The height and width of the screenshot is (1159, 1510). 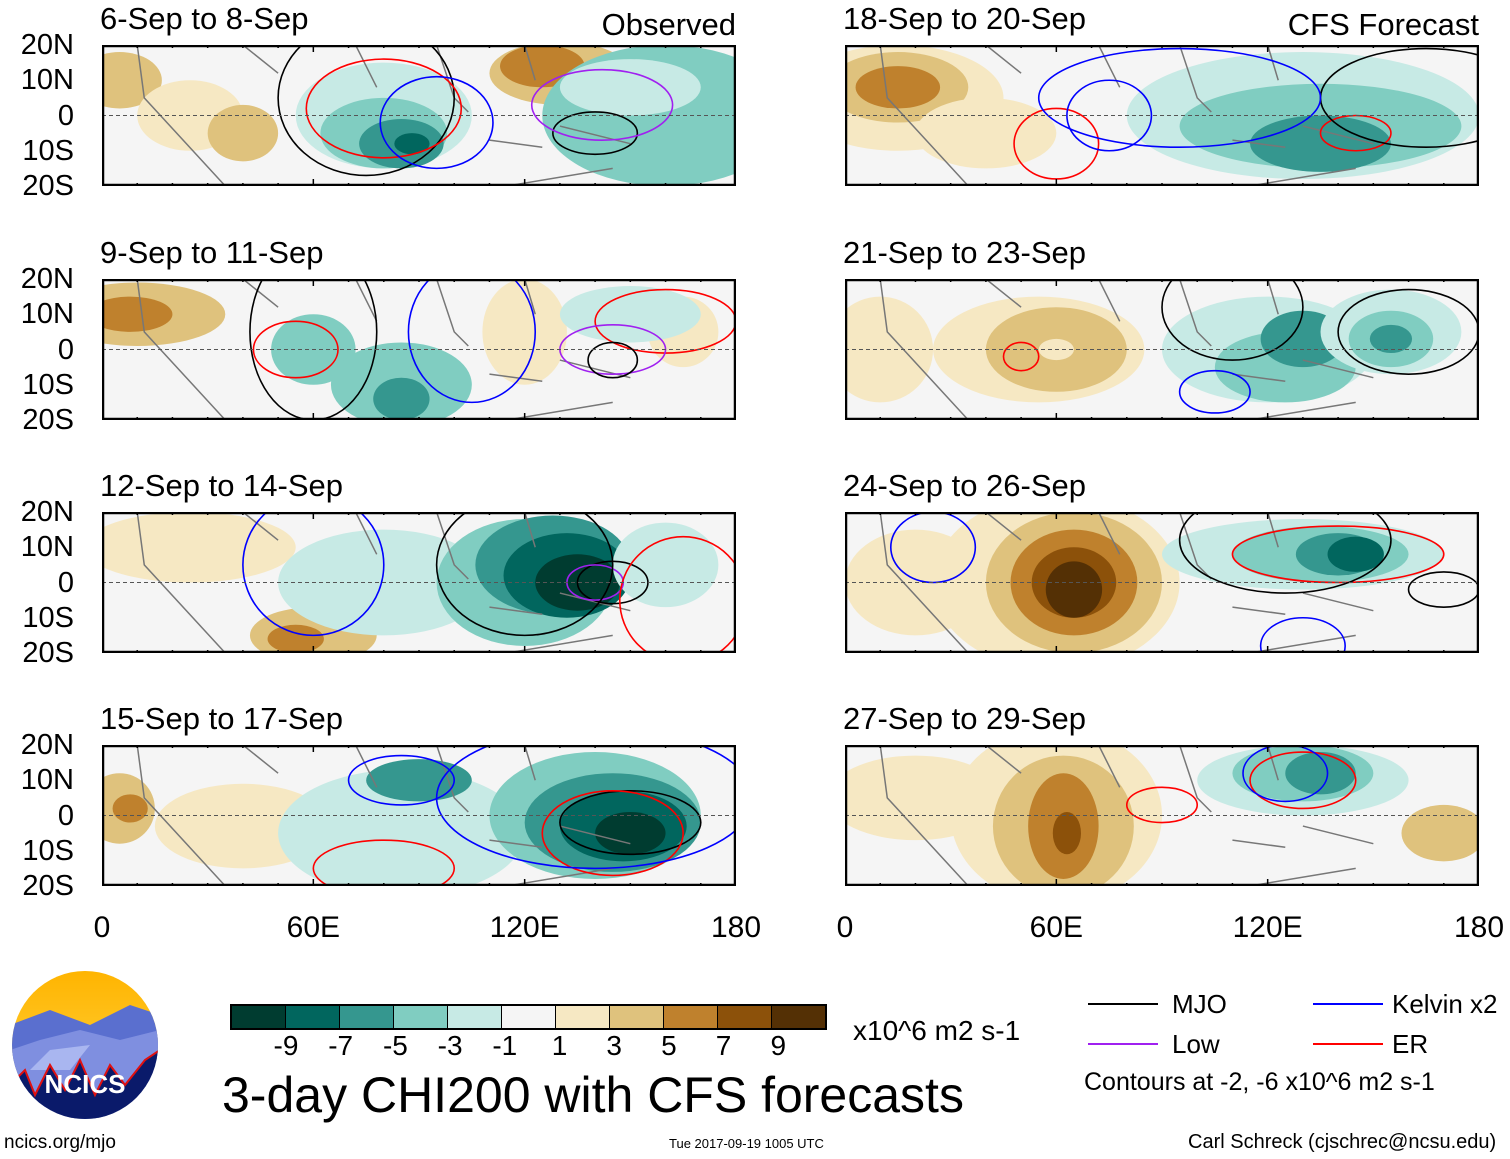 What do you see at coordinates (1199, 1004) in the screenshot?
I see `legend-mjo-label: MJO` at bounding box center [1199, 1004].